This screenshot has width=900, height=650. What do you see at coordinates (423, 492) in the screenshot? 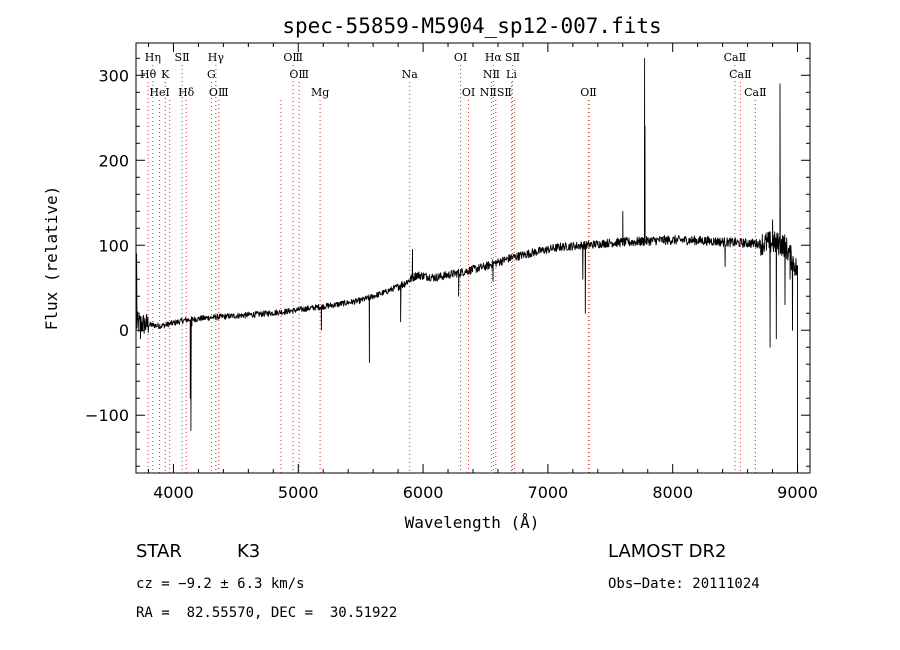
I see `x-tick-label: 6000` at bounding box center [423, 492].